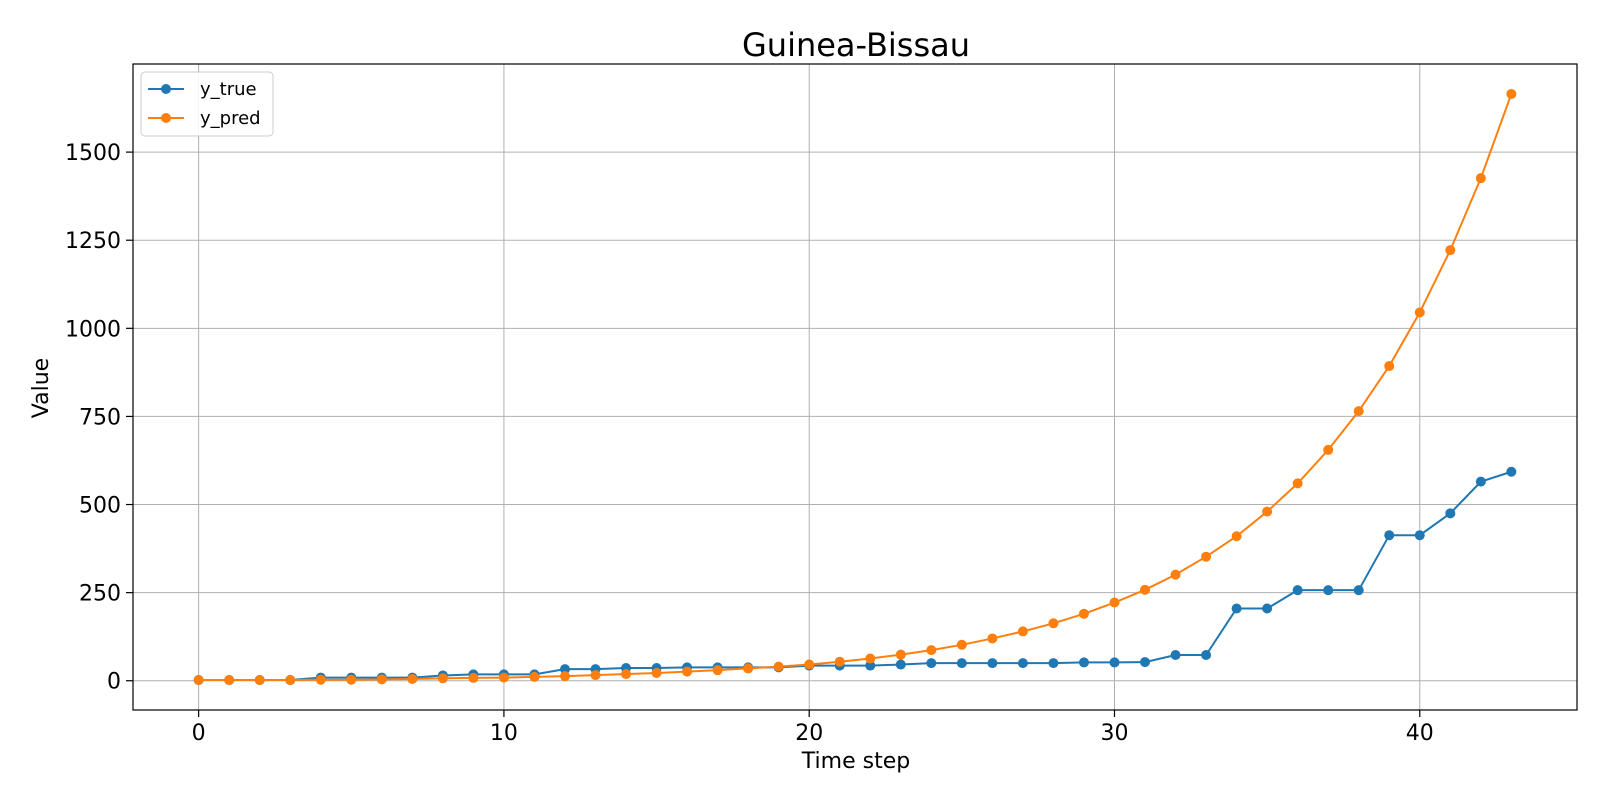 The image size is (1600, 800). Describe the element at coordinates (856, 45) in the screenshot. I see `chart-title: Guinea-Bissau` at that location.